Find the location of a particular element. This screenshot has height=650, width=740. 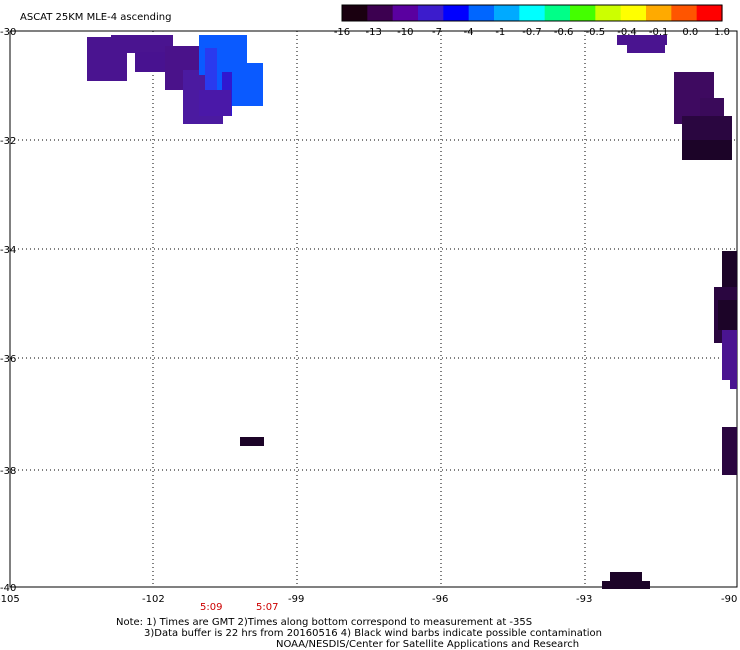

lon-label: -90 is located at coordinates (729, 599).